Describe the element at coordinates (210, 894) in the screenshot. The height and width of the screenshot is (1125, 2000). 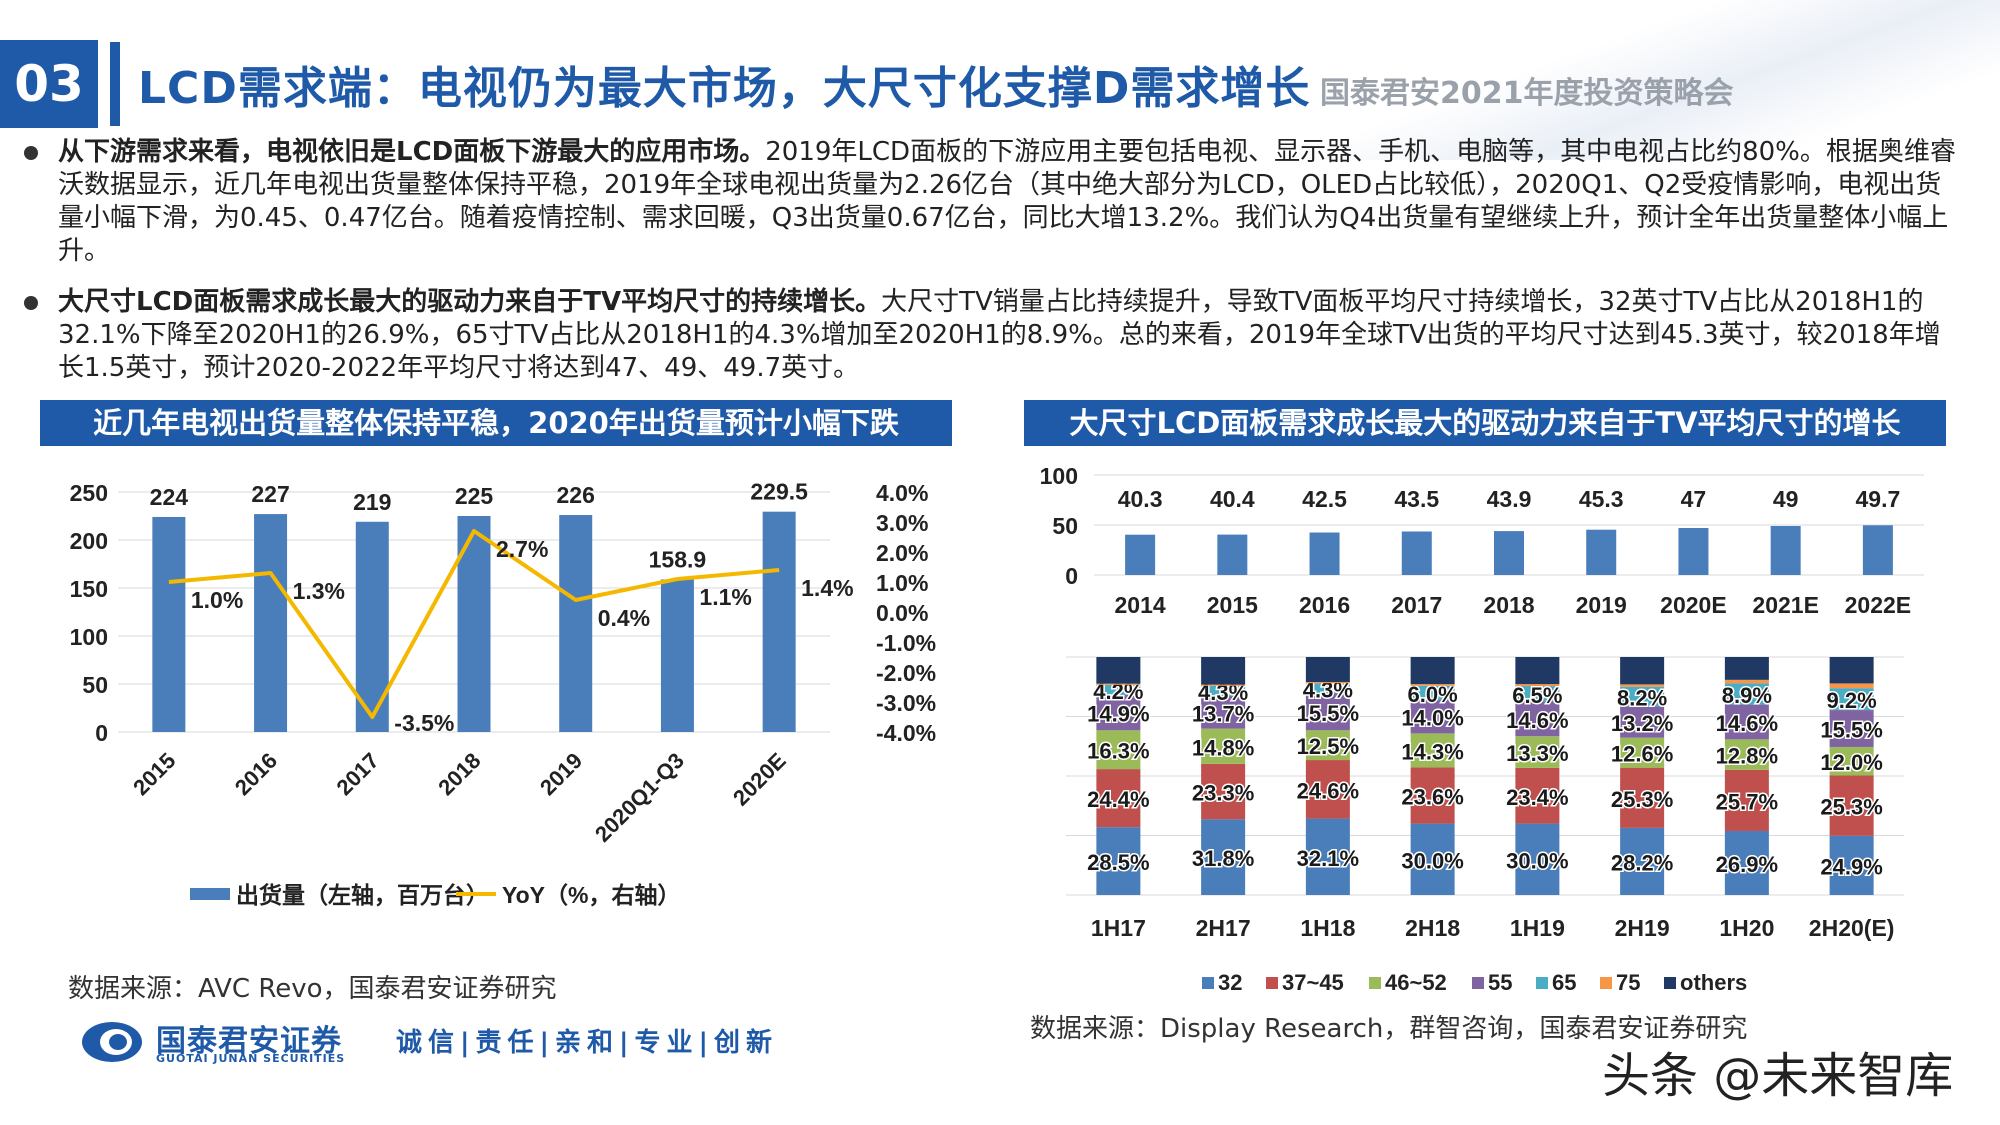
I see `legend-swatch-bar` at that location.